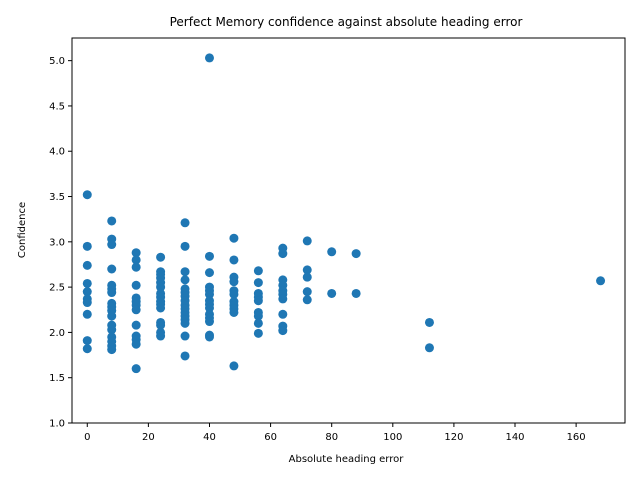 The image size is (640, 480). What do you see at coordinates (57, 378) in the screenshot?
I see `y-tick-label: 1.5` at bounding box center [57, 378].